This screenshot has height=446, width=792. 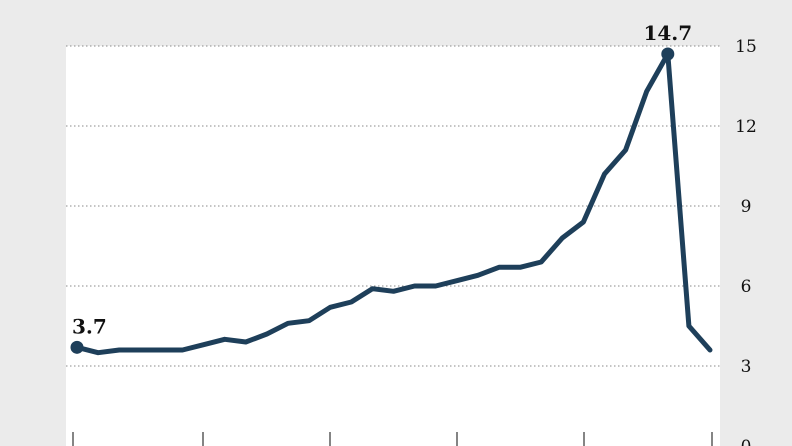 What do you see at coordinates (746, 441) in the screenshot?
I see `y-tick-label-0: 0` at bounding box center [746, 441].